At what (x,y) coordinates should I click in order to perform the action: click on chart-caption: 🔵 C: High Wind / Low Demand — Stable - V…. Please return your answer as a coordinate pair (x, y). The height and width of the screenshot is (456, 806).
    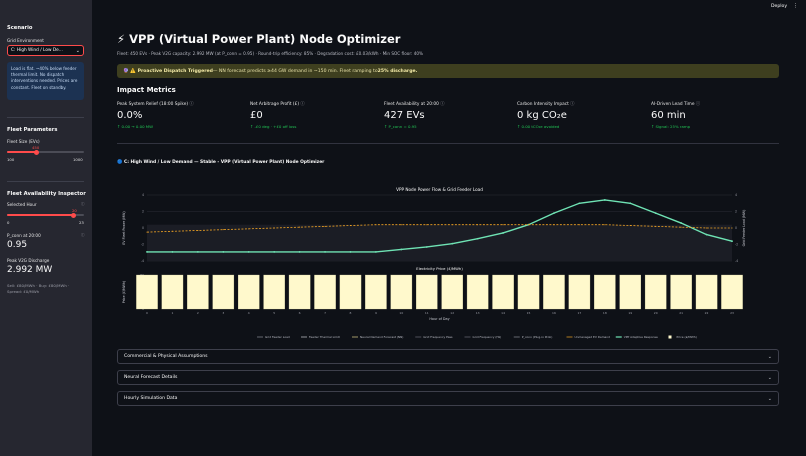
    Looking at the image, I should click on (221, 162).